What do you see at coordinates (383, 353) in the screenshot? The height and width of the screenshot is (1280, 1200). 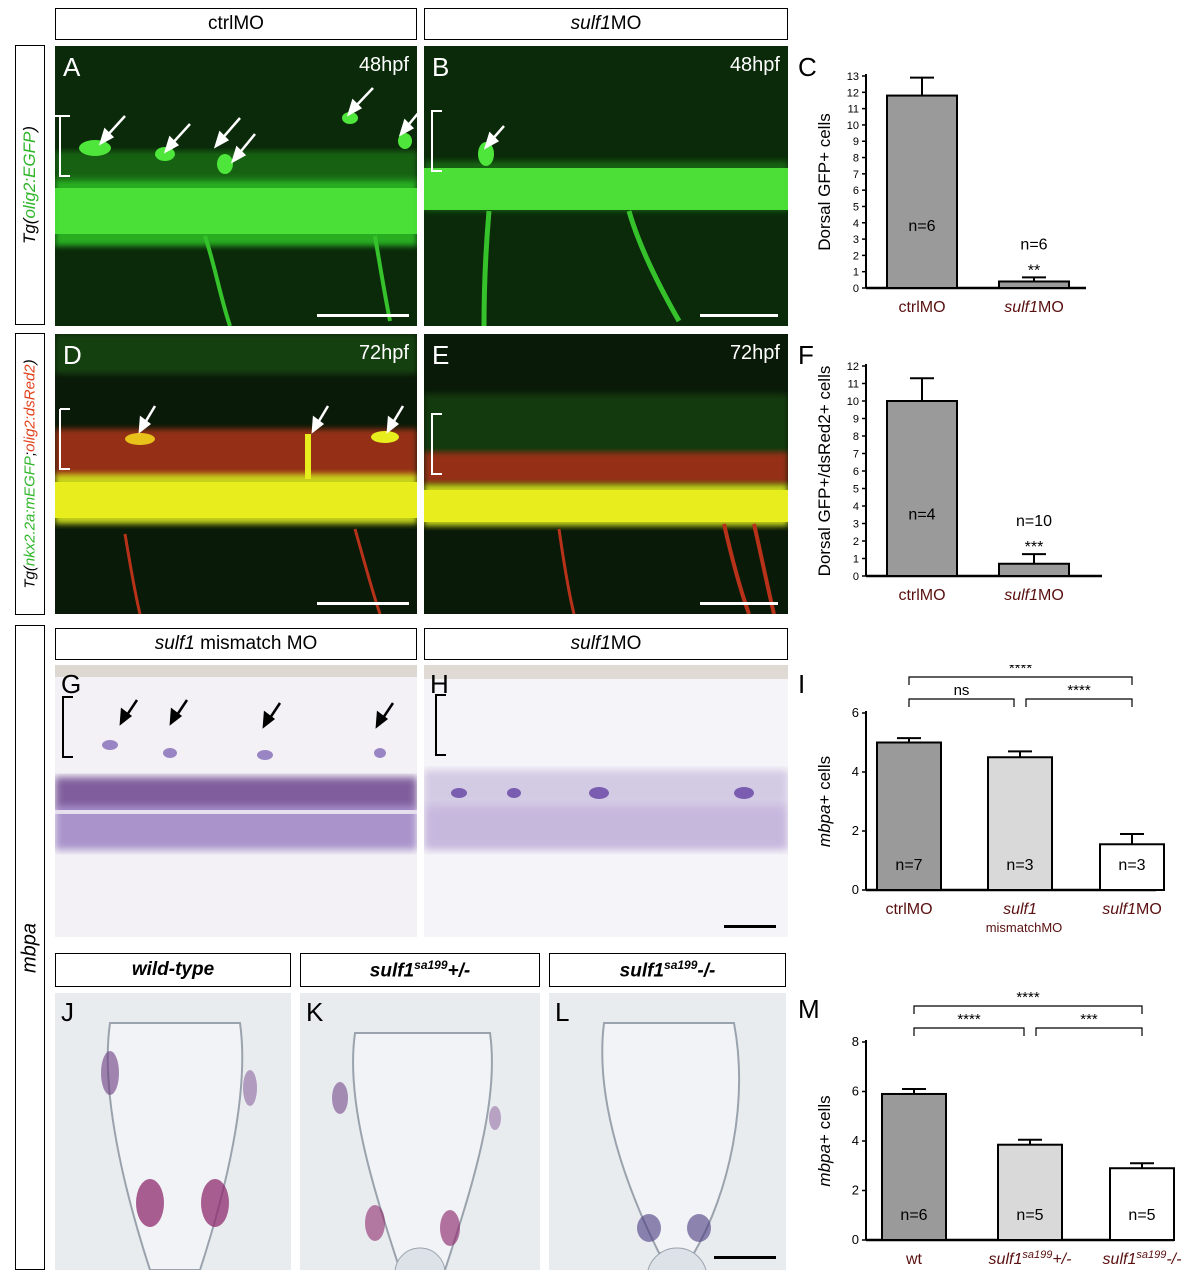 I see `panel-d-stage: 72hpf` at bounding box center [383, 353].